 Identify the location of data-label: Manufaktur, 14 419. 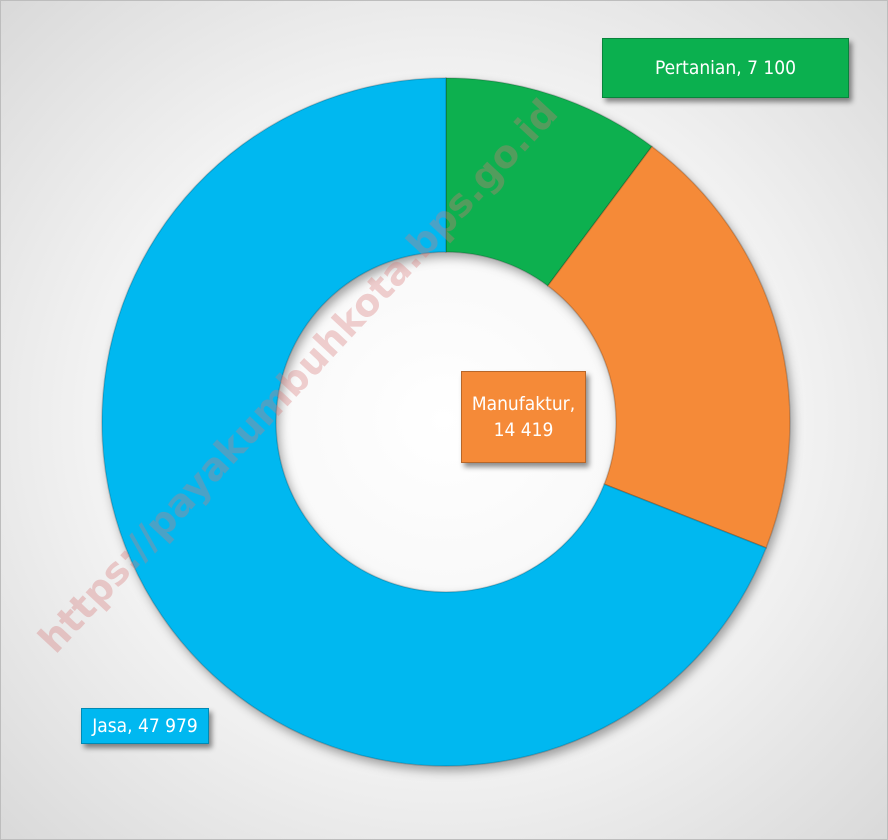
(523, 417).